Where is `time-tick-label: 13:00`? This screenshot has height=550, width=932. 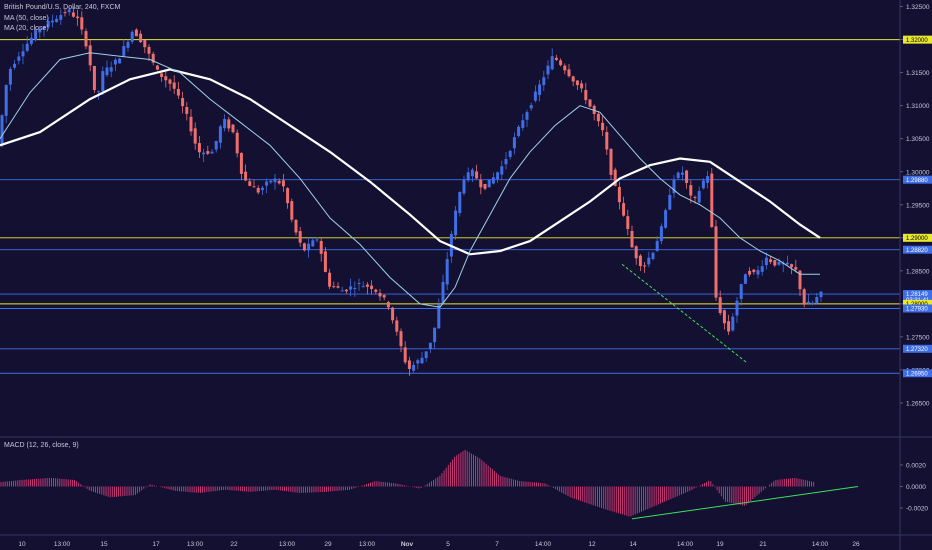 time-tick-label: 13:00 is located at coordinates (367, 544).